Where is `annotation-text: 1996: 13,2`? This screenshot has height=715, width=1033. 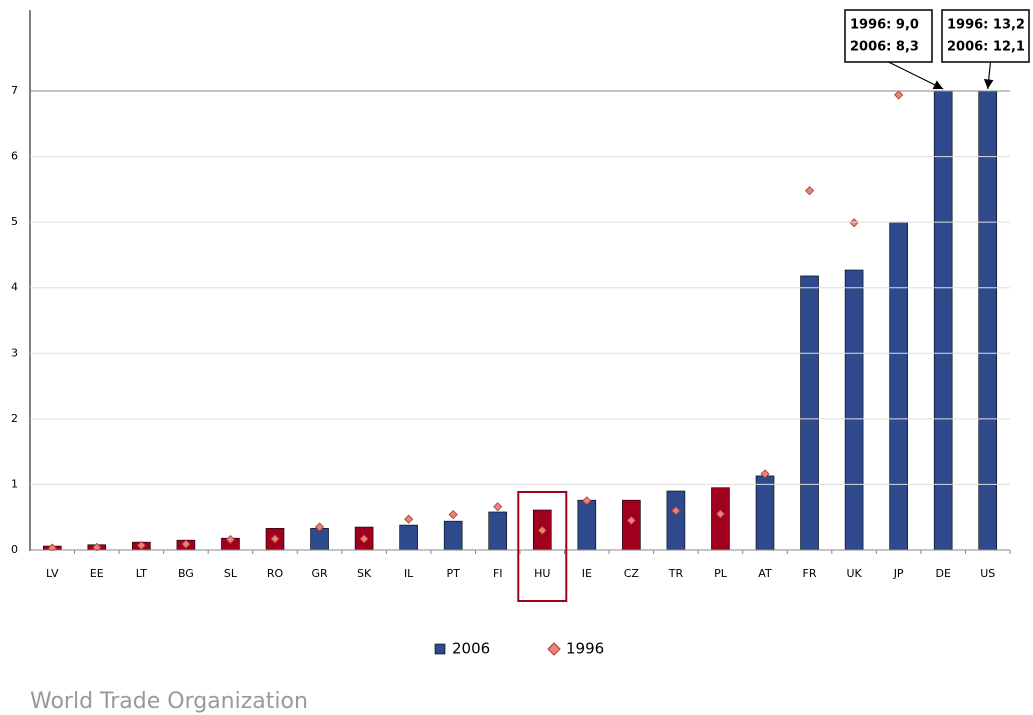
annotation-text: 1996: 13,2 is located at coordinates (986, 25).